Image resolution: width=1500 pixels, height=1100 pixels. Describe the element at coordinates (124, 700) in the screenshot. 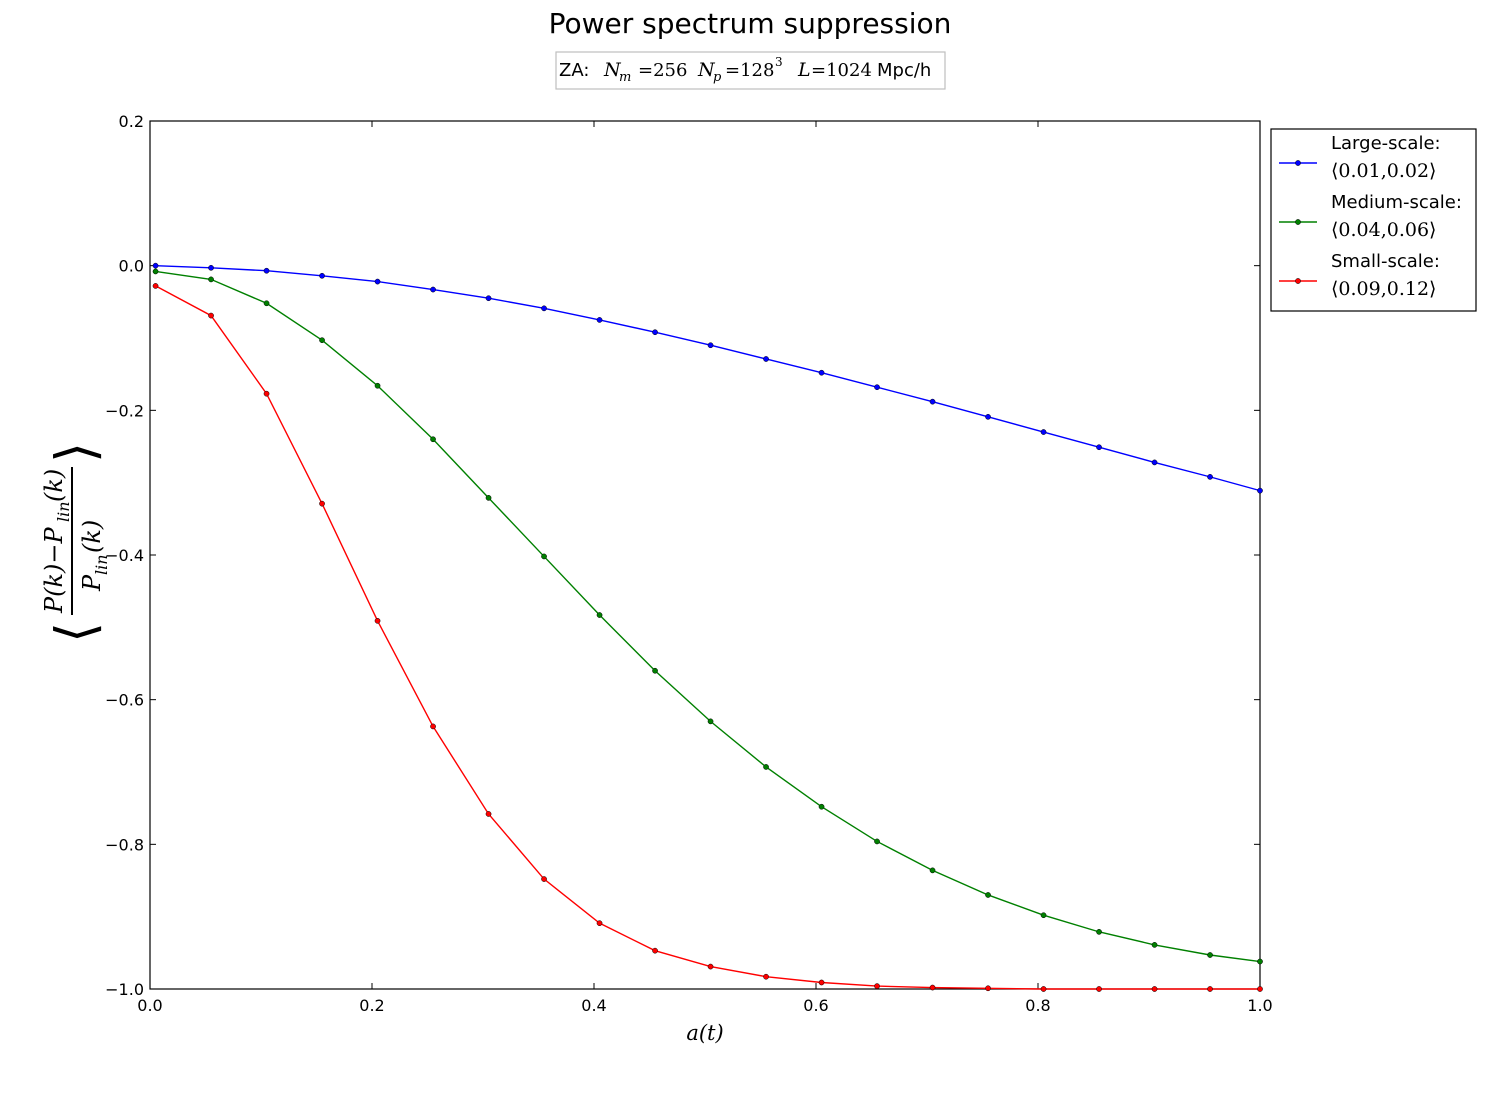

I see `y-tick-label: −0.6` at that location.